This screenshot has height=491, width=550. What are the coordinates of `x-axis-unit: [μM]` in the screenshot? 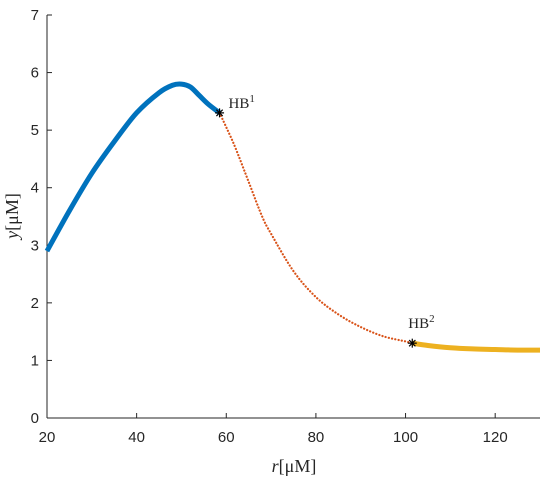 It's located at (298, 466).